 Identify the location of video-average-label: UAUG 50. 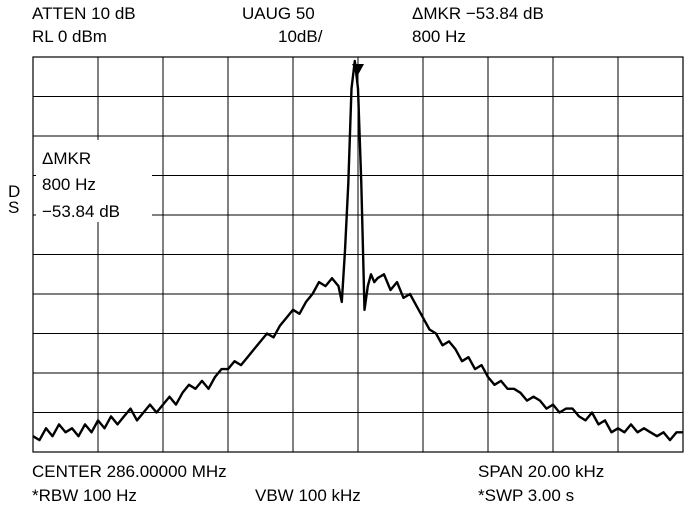
(278, 13).